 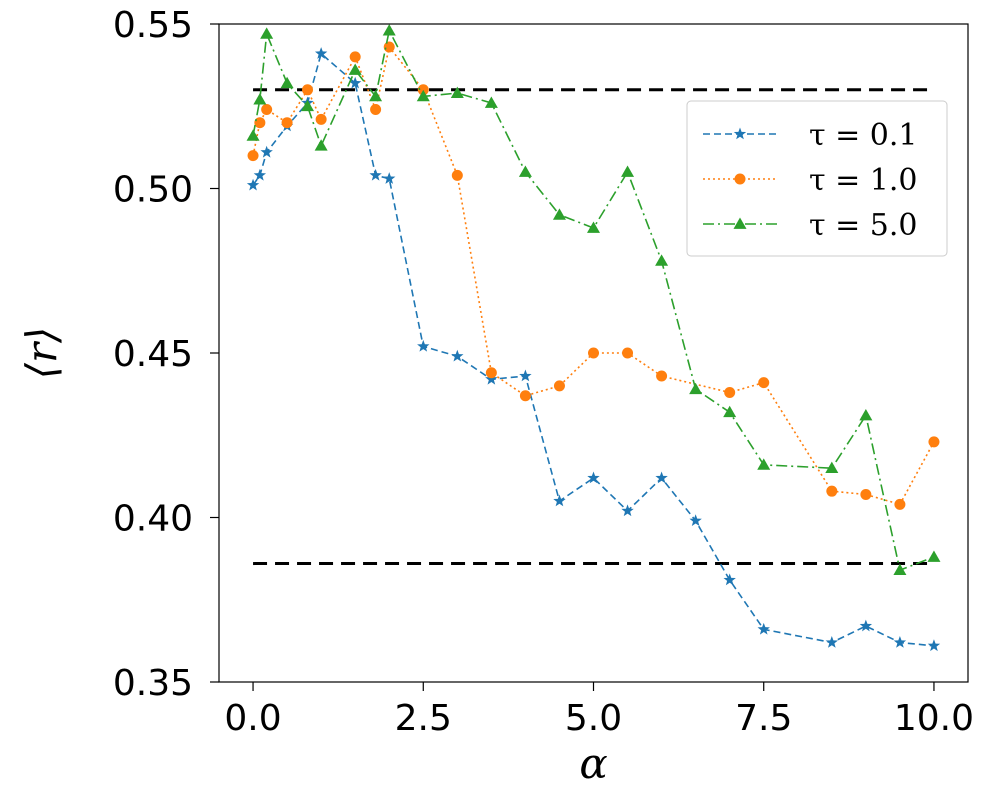 I want to click on y-tick-label: 0.50, so click(x=153, y=190).